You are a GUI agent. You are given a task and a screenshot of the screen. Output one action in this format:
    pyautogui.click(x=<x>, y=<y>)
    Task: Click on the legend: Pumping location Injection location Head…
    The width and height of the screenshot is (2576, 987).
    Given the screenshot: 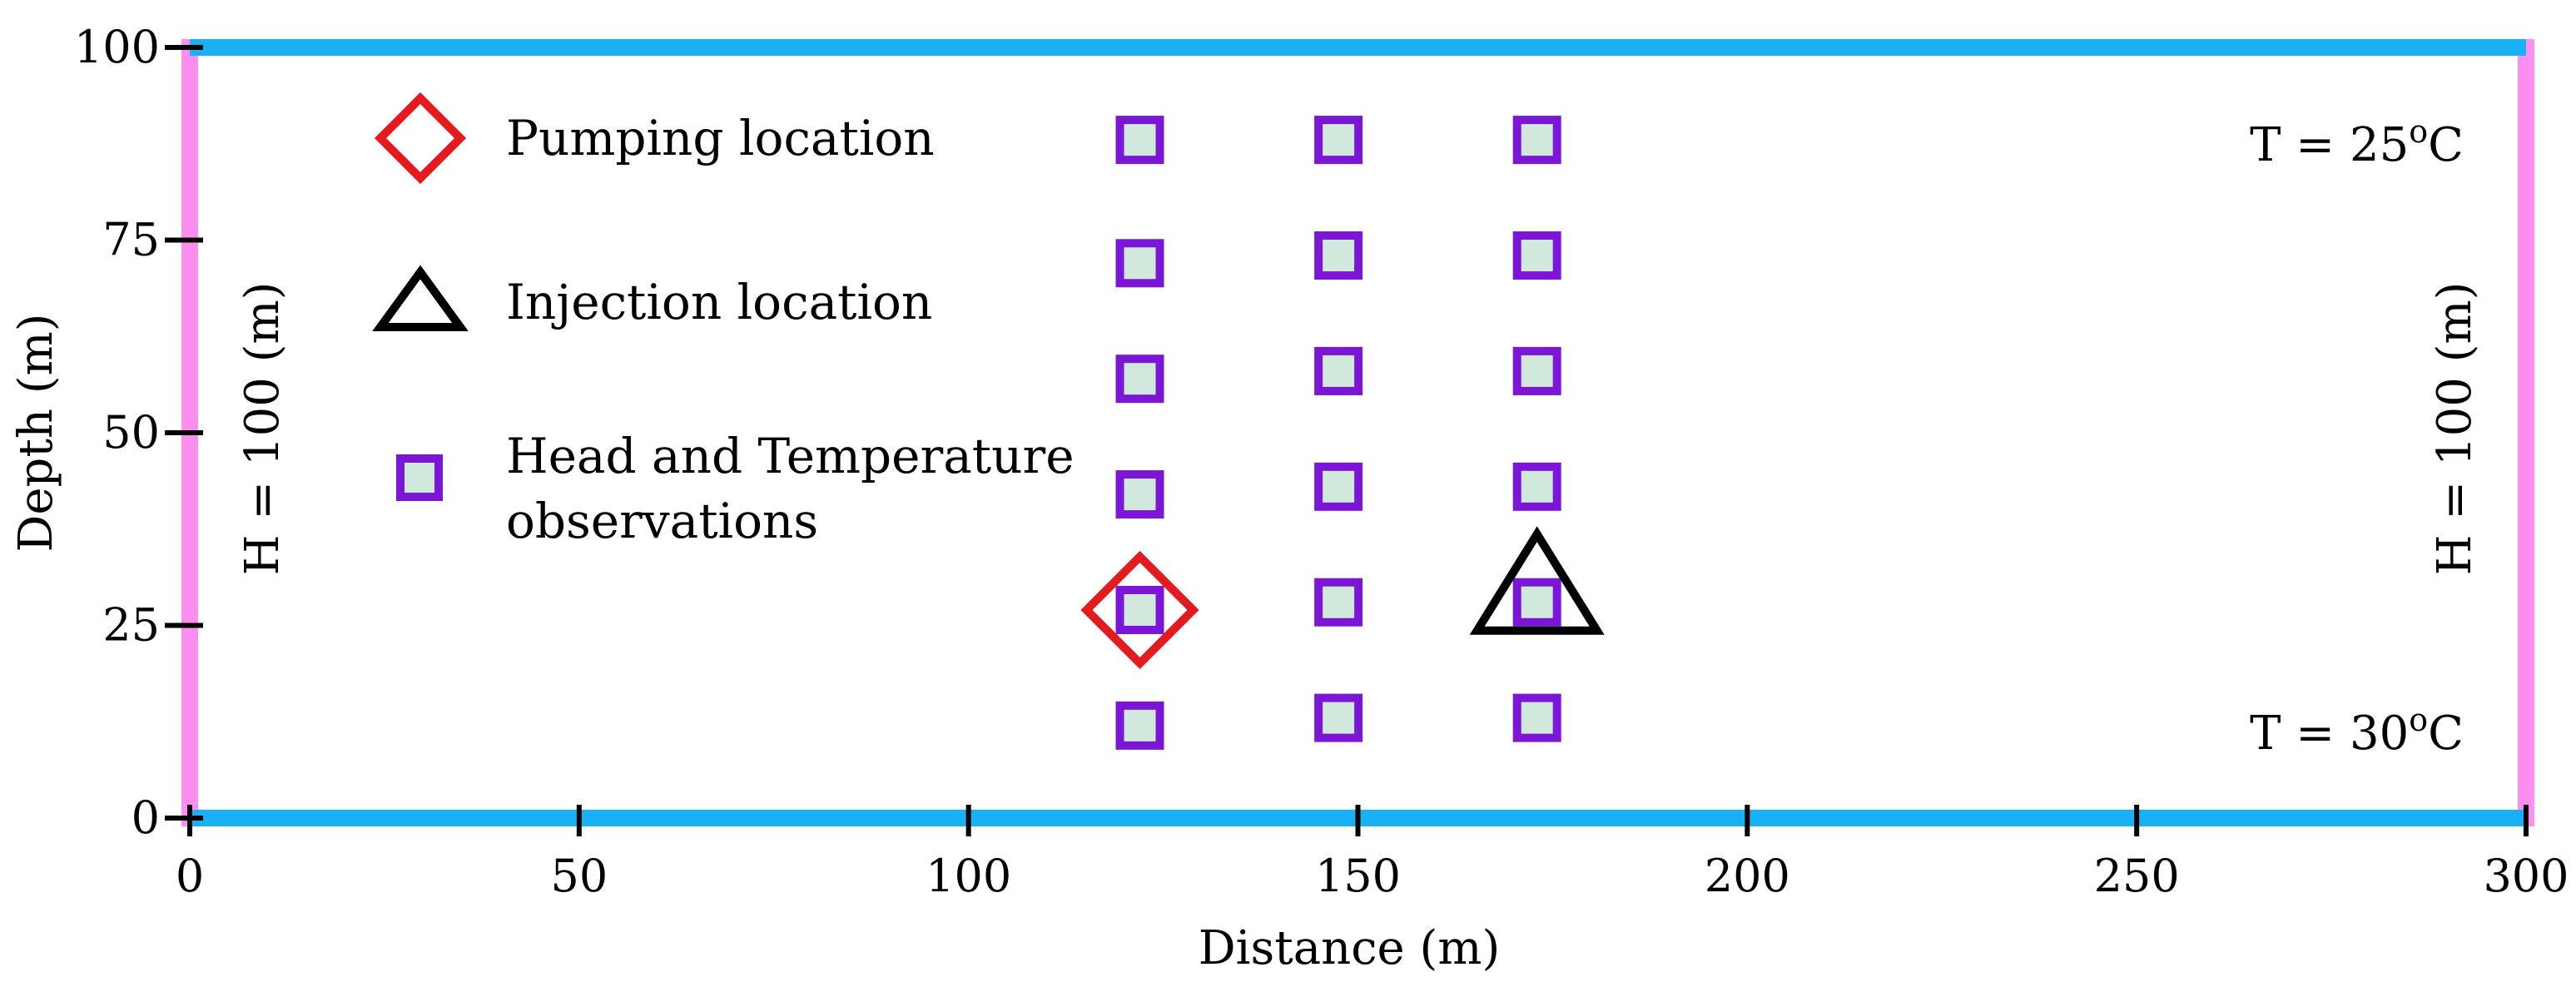 What is the action you would take?
    pyautogui.click(x=723, y=320)
    